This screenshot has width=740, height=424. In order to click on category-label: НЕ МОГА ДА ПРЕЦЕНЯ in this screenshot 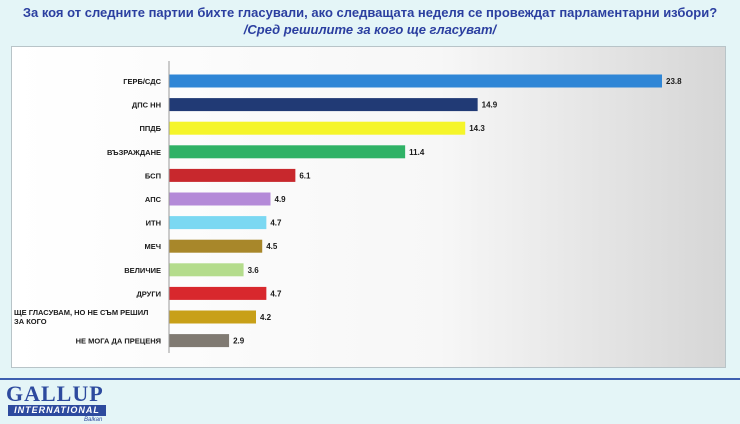, I will do `click(118, 341)`.